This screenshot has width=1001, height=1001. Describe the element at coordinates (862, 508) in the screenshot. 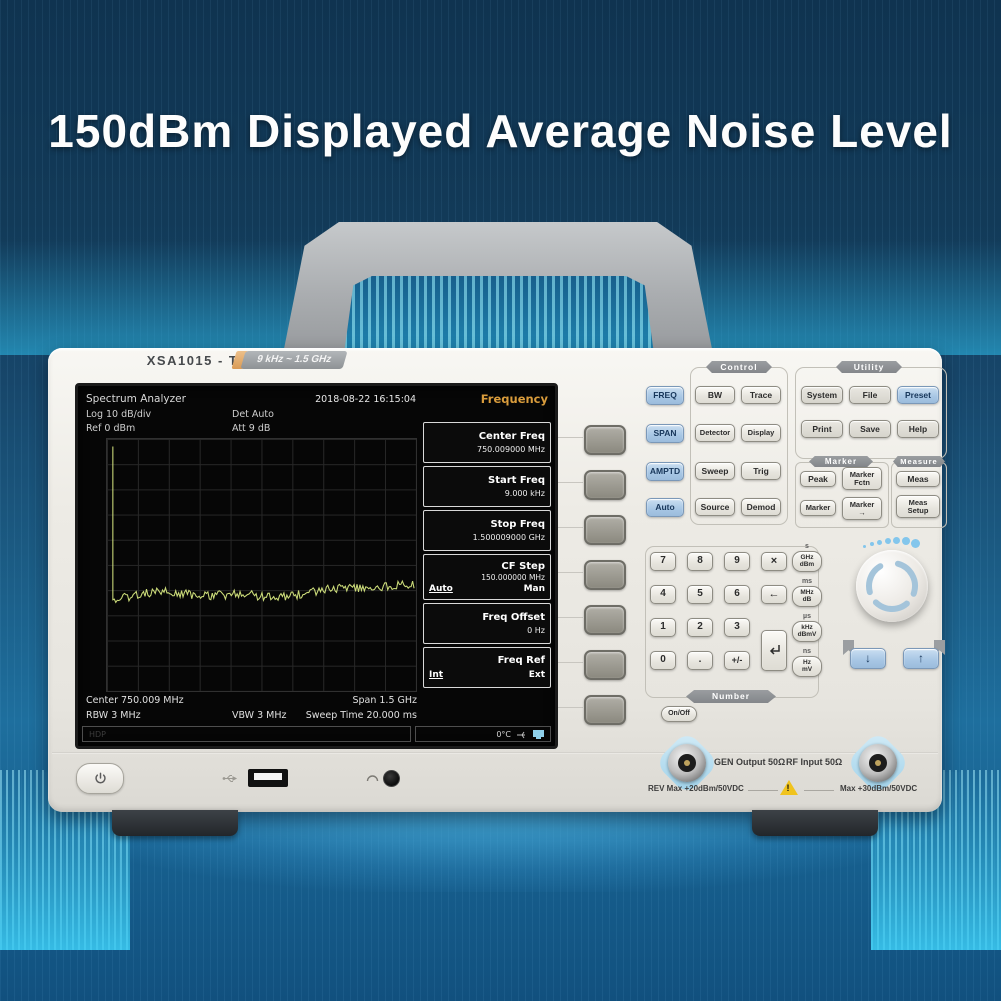

I see `marker-to-button: Marker →` at that location.